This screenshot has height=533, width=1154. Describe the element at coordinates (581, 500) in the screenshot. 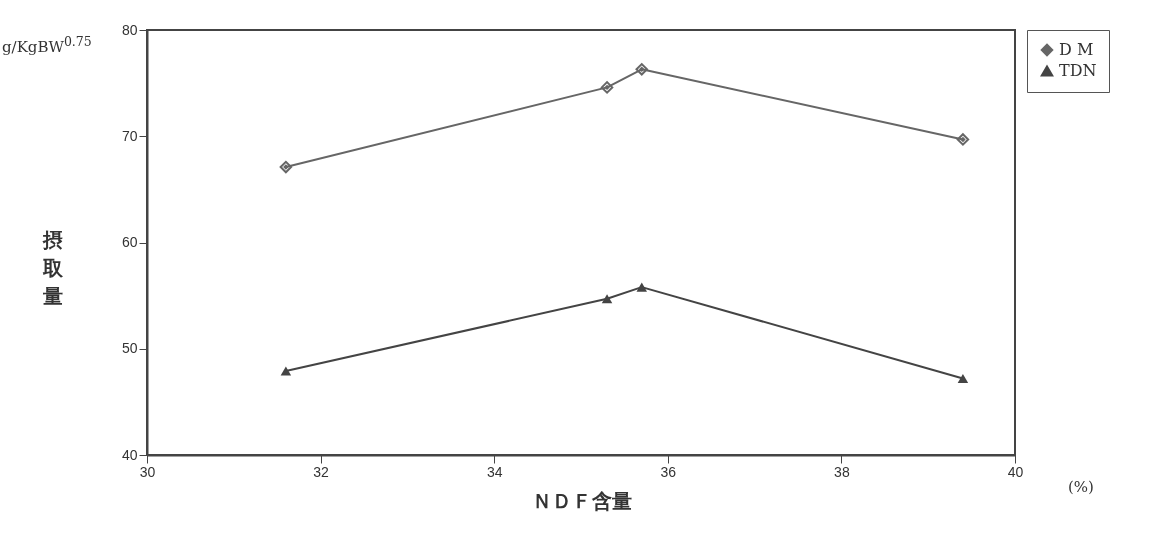

I see `x-axis-title: ＮＤＦ含量` at that location.